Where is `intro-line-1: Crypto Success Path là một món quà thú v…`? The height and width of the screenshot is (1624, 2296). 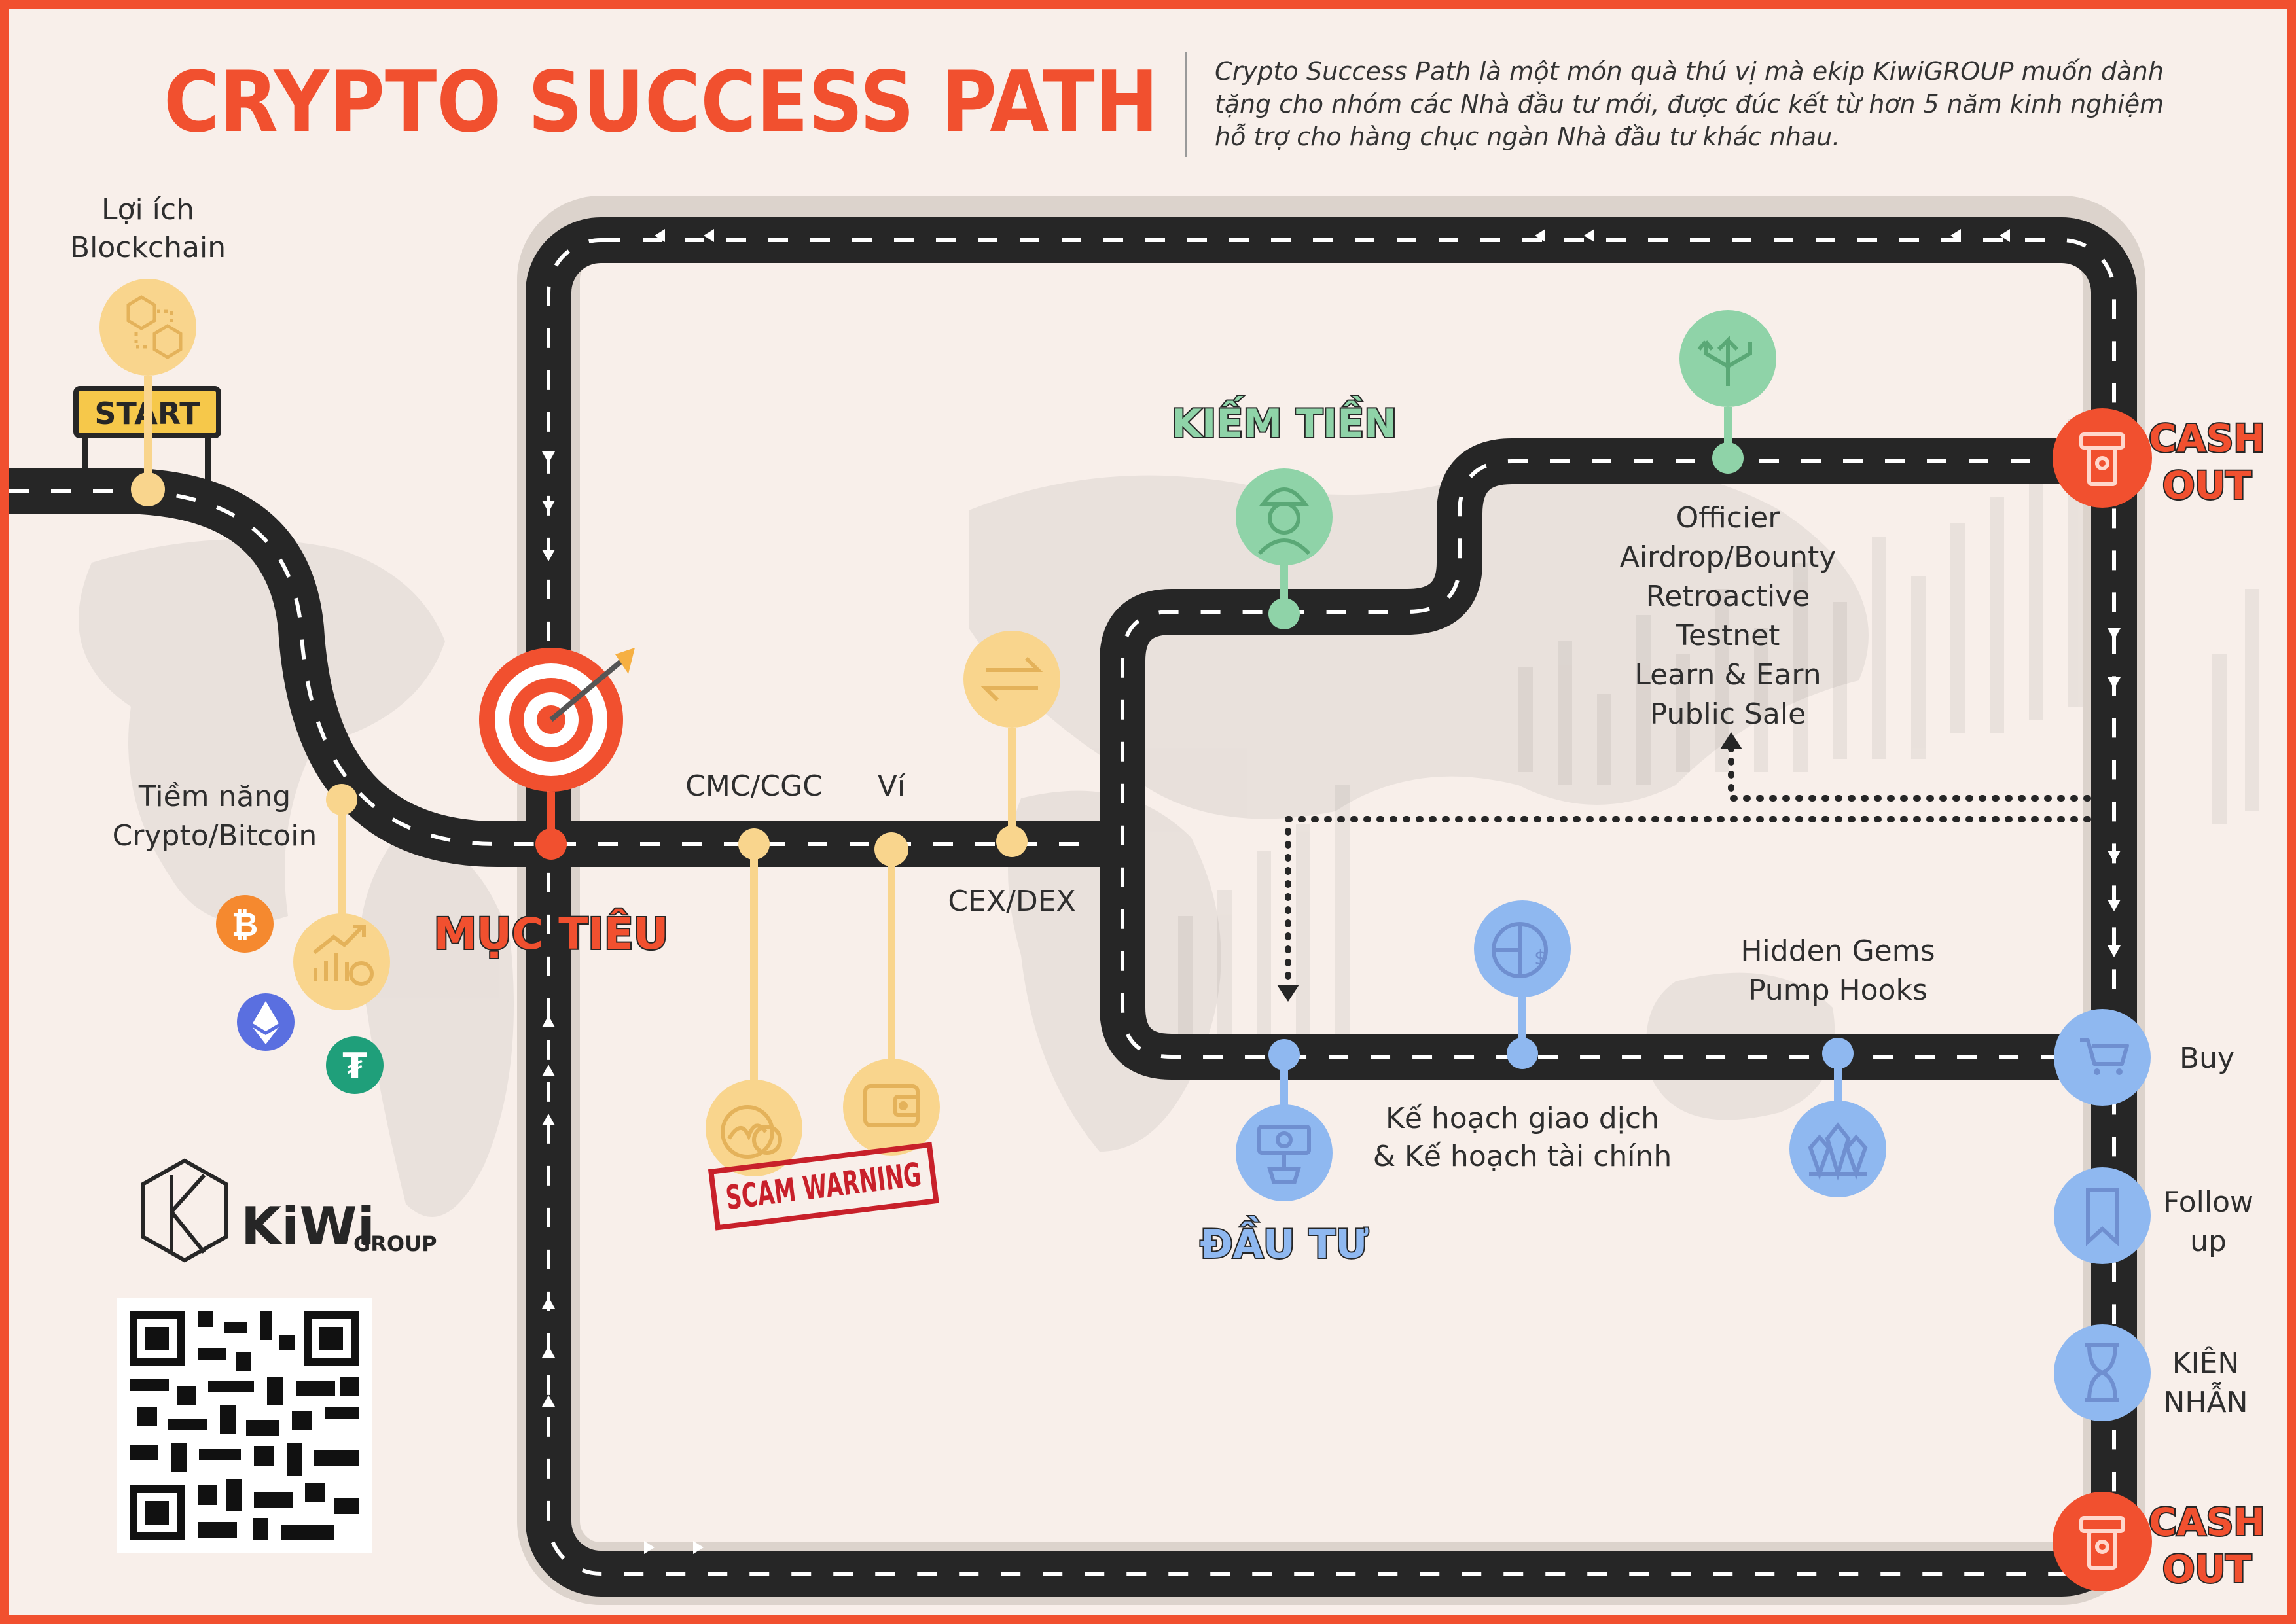 intro-line-1: Crypto Success Path là một món quà thú v… is located at coordinates (1689, 71).